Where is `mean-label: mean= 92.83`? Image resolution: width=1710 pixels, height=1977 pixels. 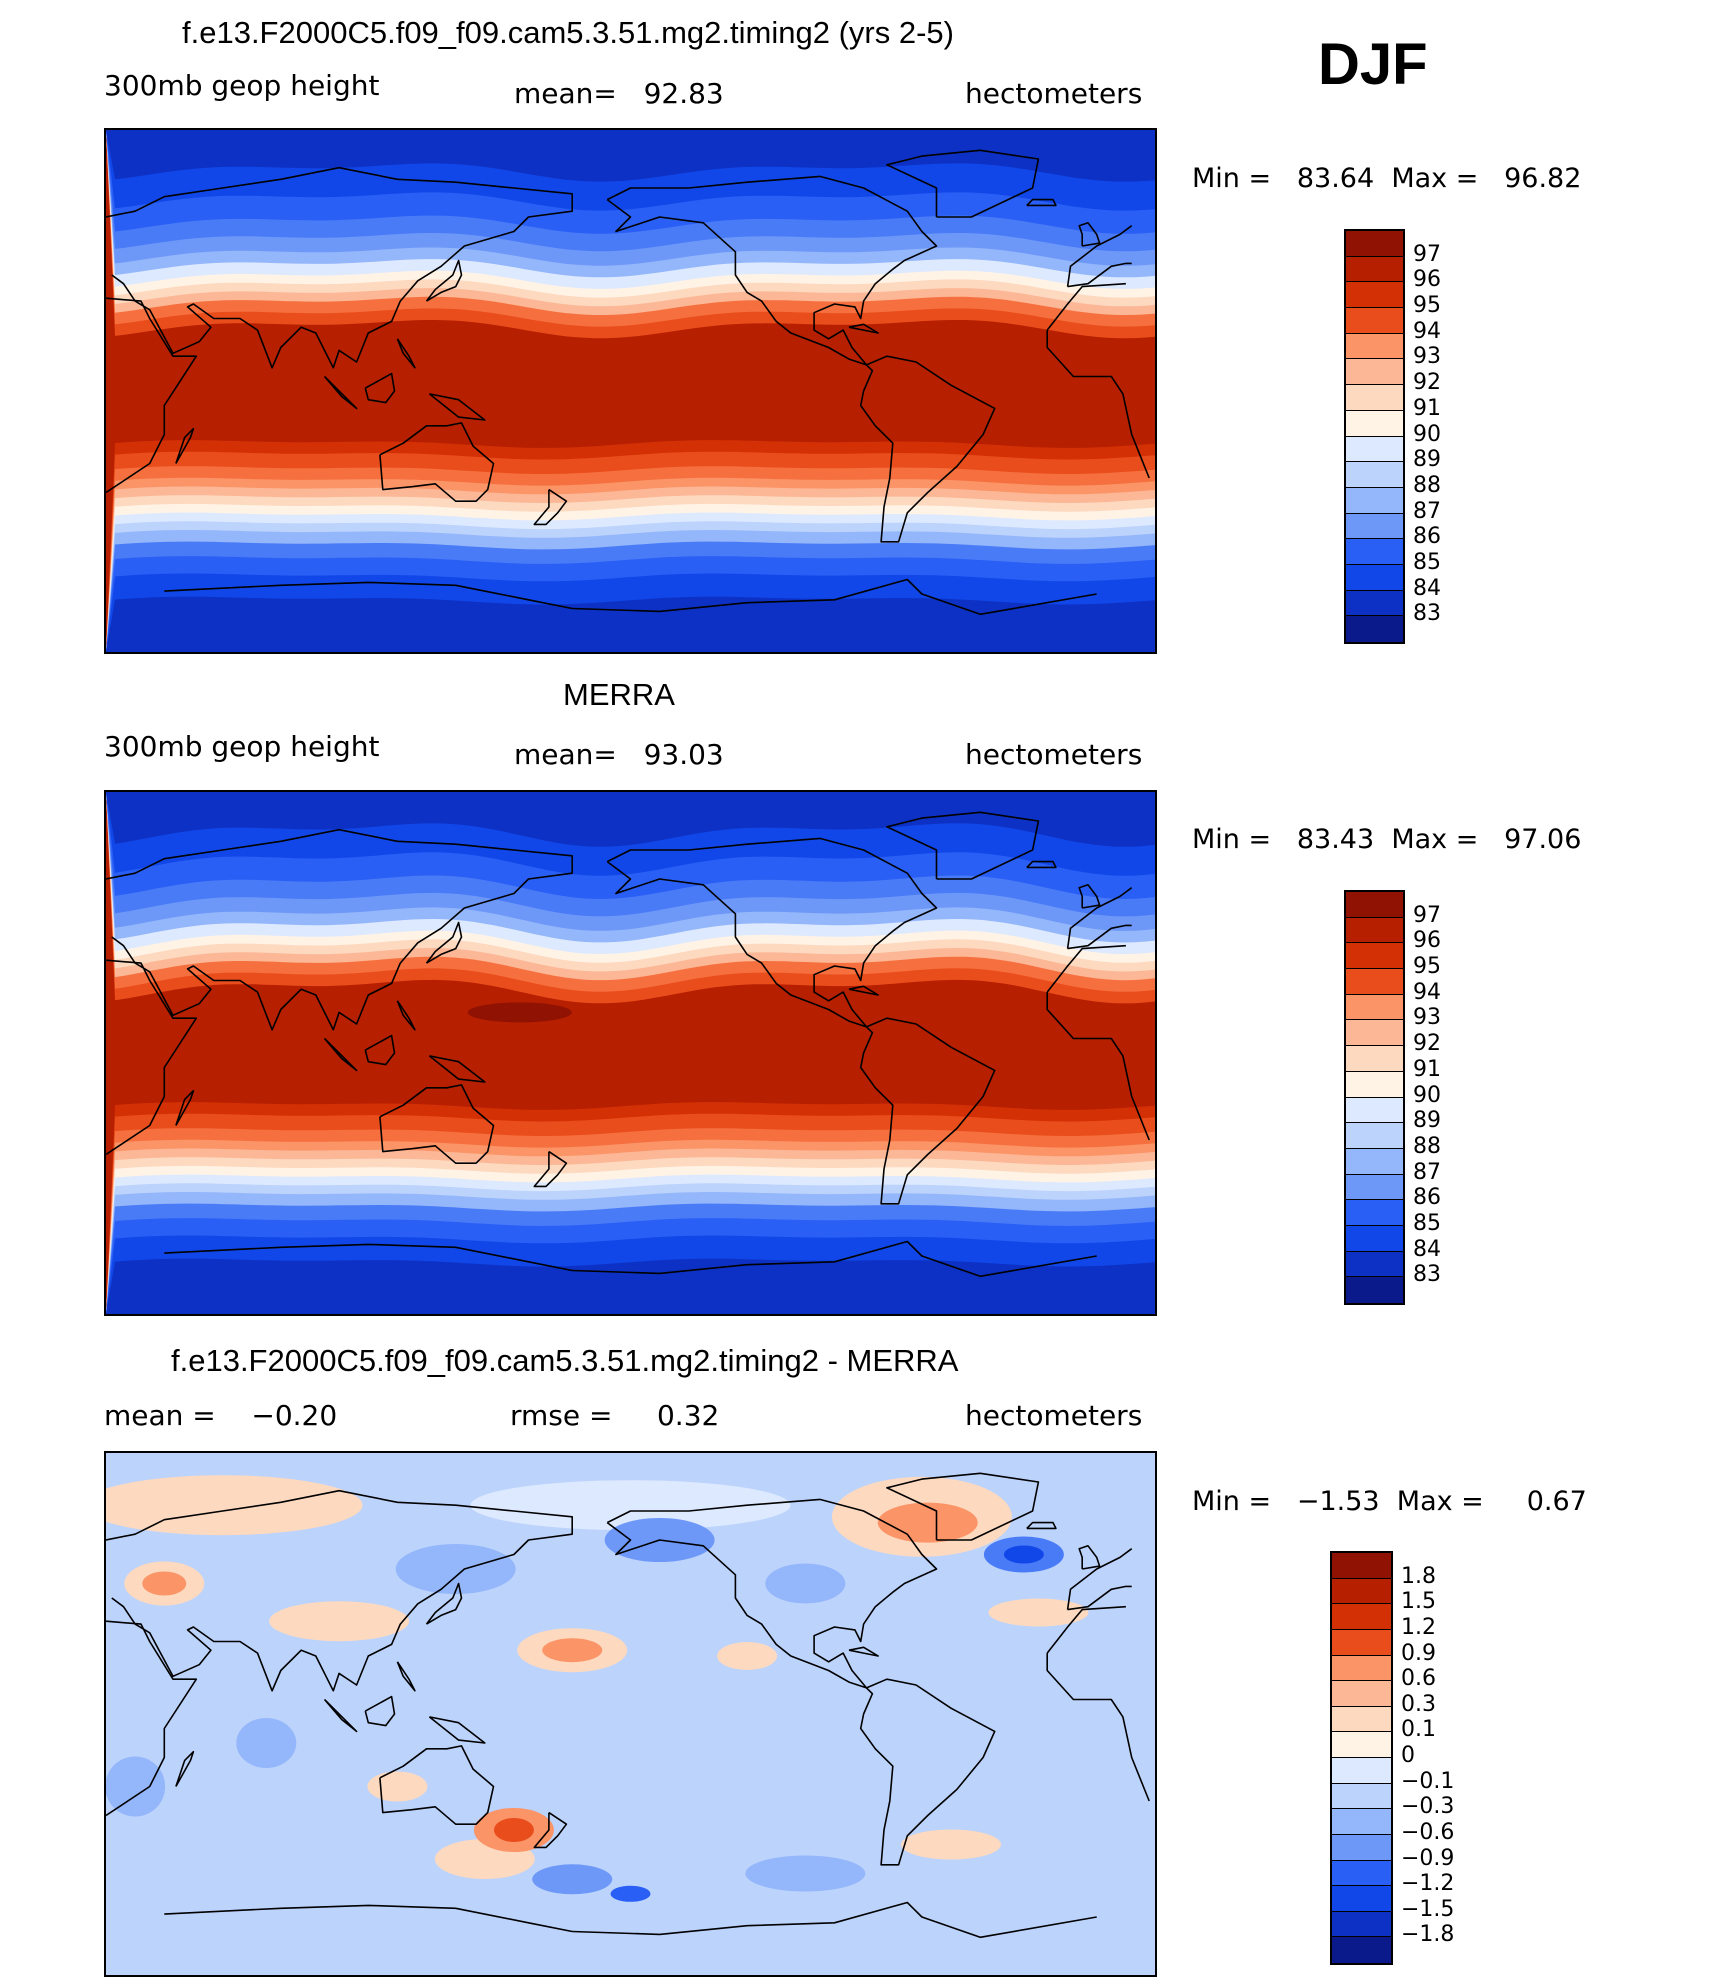 mean-label: mean= 92.83 is located at coordinates (619, 93).